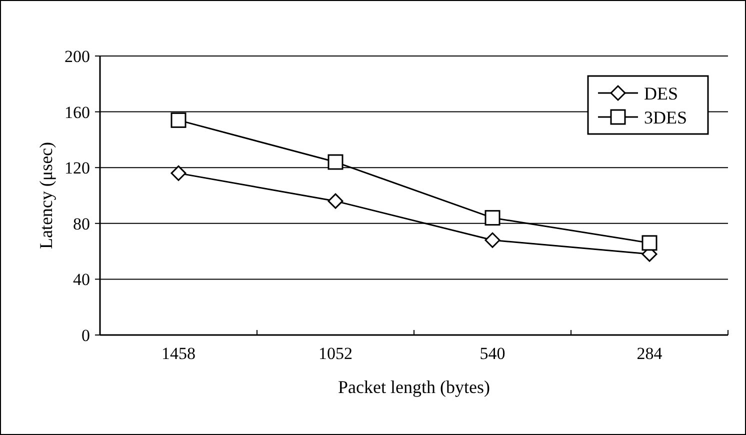  What do you see at coordinates (666, 117) in the screenshot?
I see `legend-label: 3DES` at bounding box center [666, 117].